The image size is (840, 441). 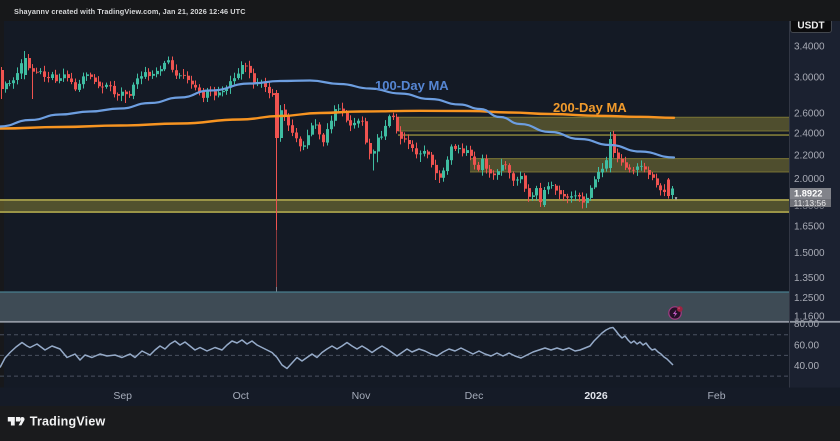 I want to click on svg-text: 1.3500, so click(x=809, y=278).